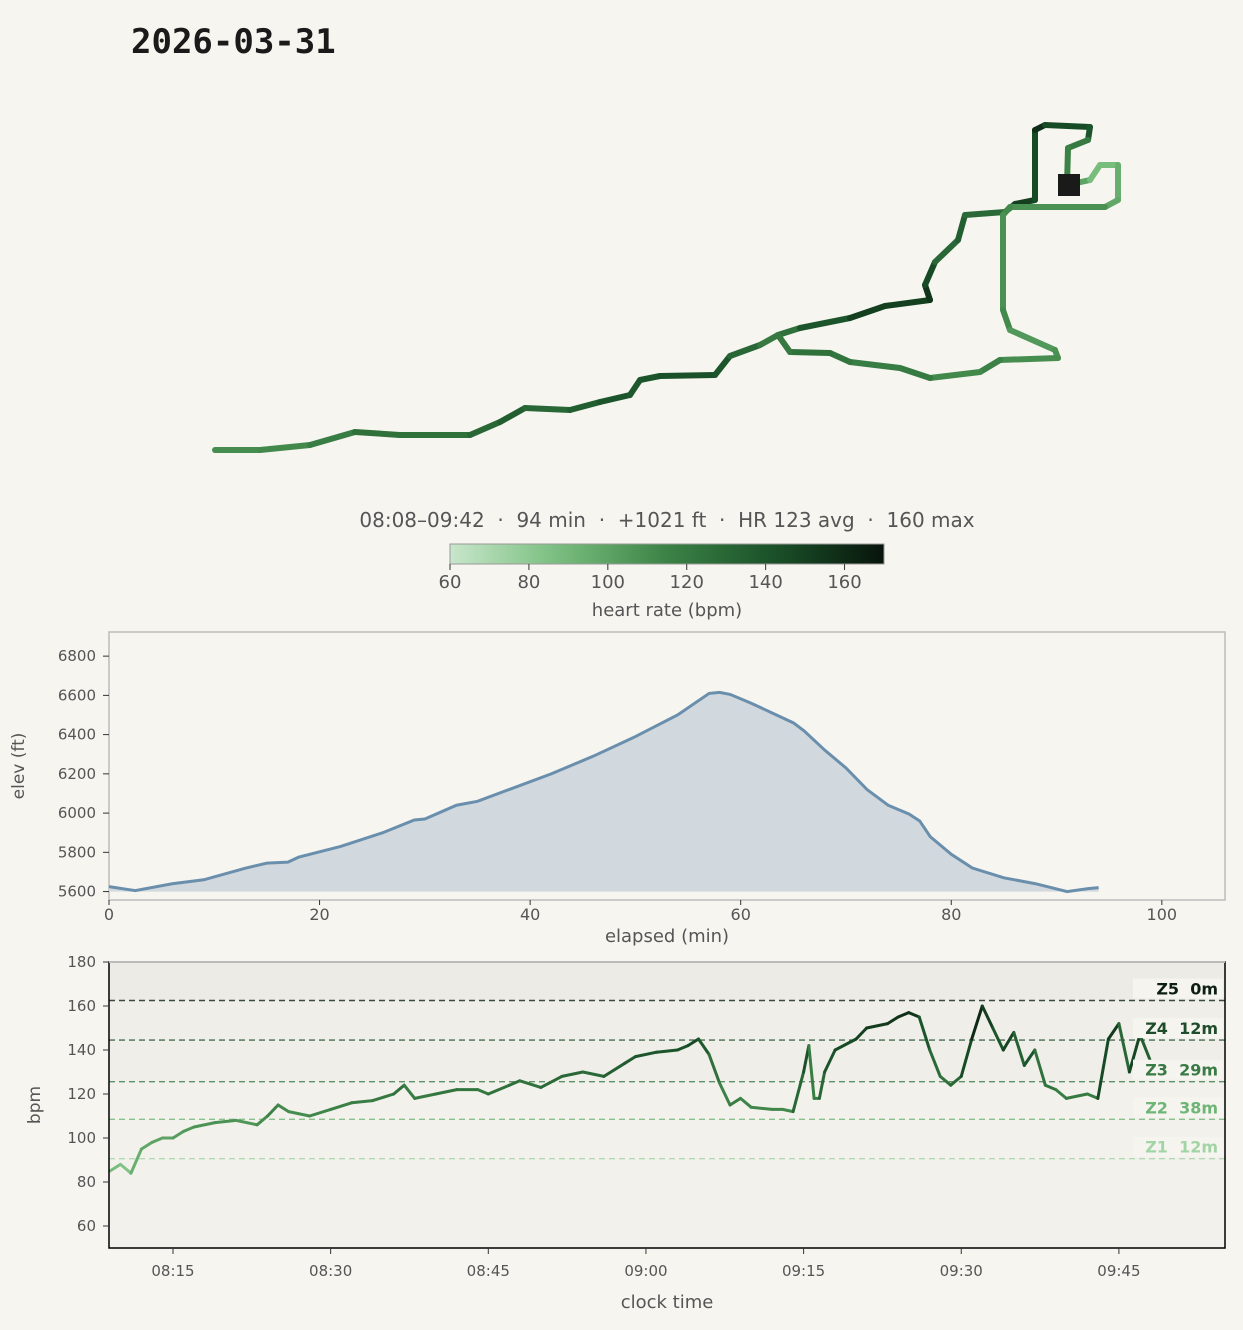 The width and height of the screenshot is (1243, 1330). Describe the element at coordinates (77, 735) in the screenshot. I see `y-tick-label: 6400` at that location.